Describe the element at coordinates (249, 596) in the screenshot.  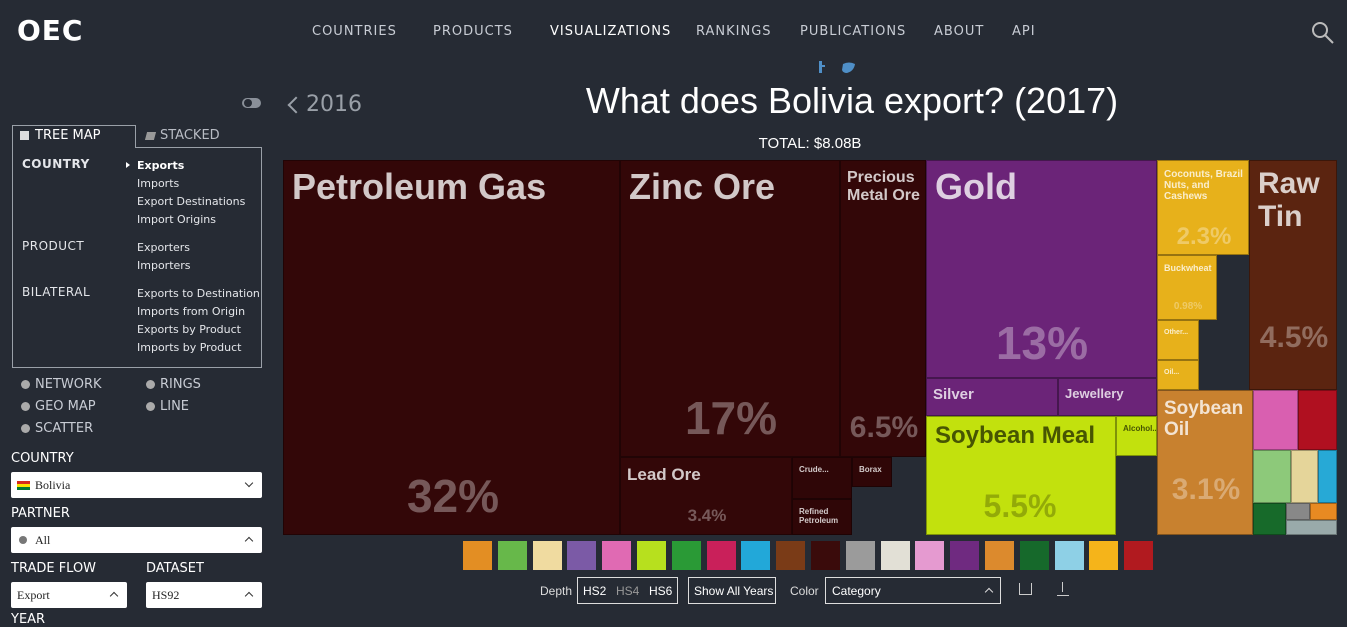
I see `chevron` at that location.